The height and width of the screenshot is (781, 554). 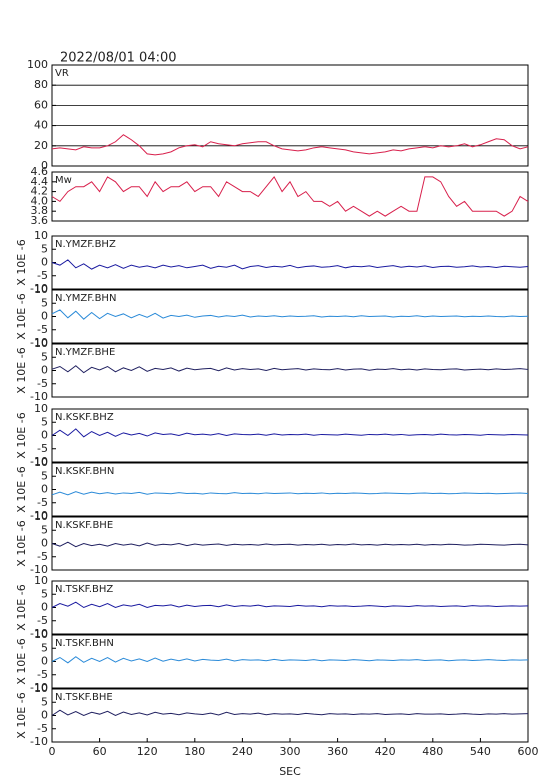 What do you see at coordinates (242, 751) in the screenshot?
I see `x-tick-label: 240` at bounding box center [242, 751].